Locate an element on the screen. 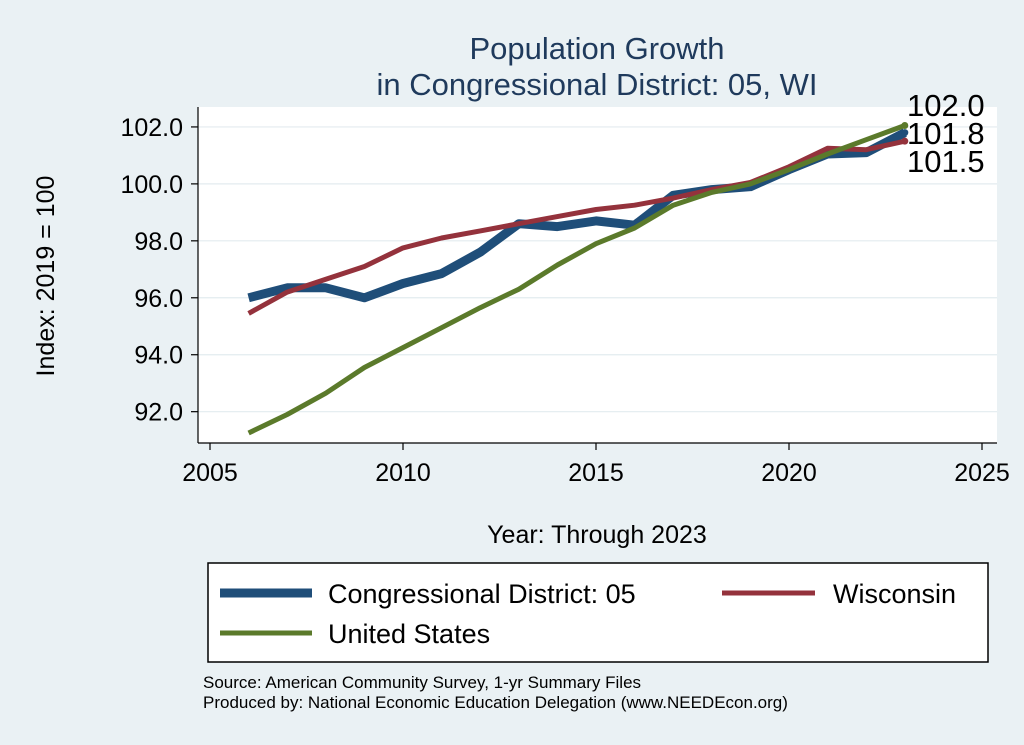 This screenshot has height=745, width=1024. end-label-united-states: 102.0 is located at coordinates (946, 105).